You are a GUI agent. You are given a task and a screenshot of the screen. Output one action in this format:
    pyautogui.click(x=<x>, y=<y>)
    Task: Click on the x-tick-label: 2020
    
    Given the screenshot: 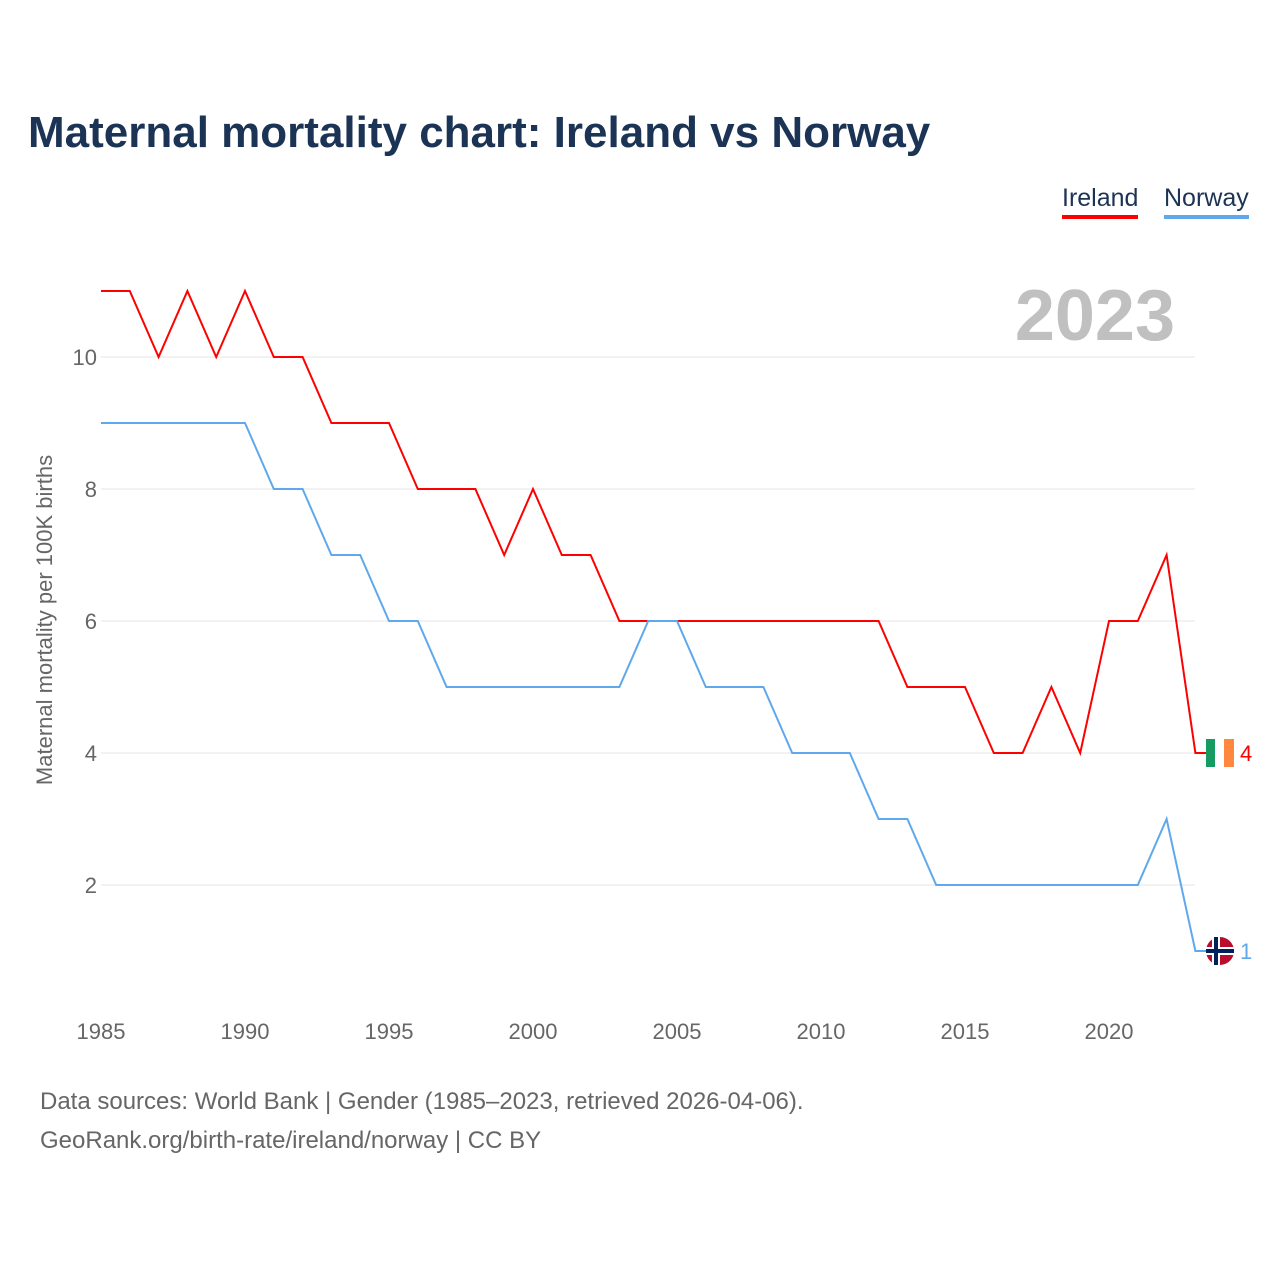 What is the action you would take?
    pyautogui.click(x=1109, y=1031)
    